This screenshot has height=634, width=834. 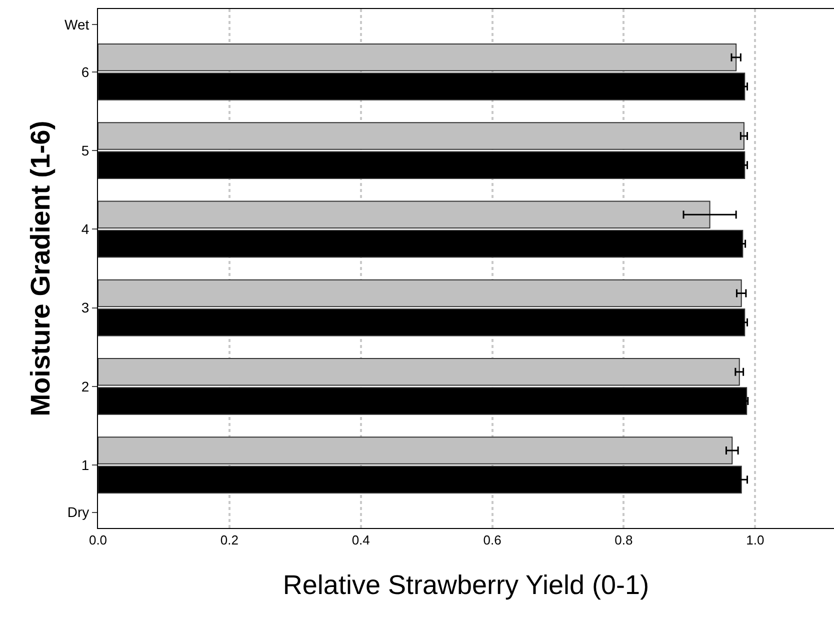 What do you see at coordinates (85, 150) in the screenshot?
I see `y-tick-label: 5` at bounding box center [85, 150].